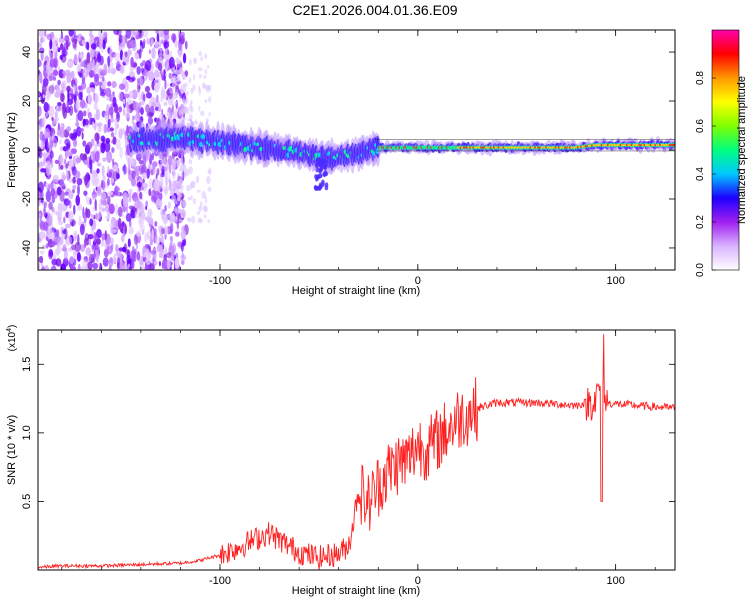 Image resolution: width=750 pixels, height=600 pixels. I want to click on colorbar-bar, so click(725, 150).